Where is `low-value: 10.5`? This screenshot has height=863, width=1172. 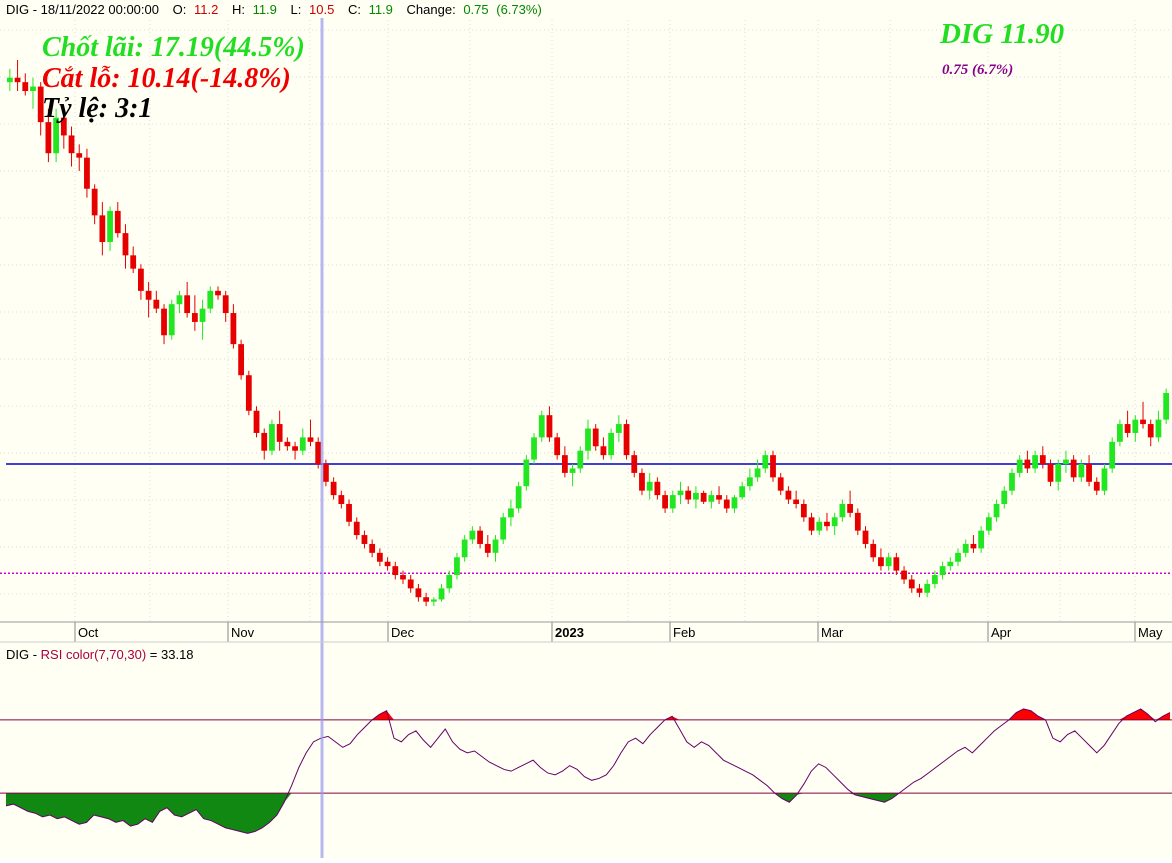
low-value: 10.5 is located at coordinates (321, 9).